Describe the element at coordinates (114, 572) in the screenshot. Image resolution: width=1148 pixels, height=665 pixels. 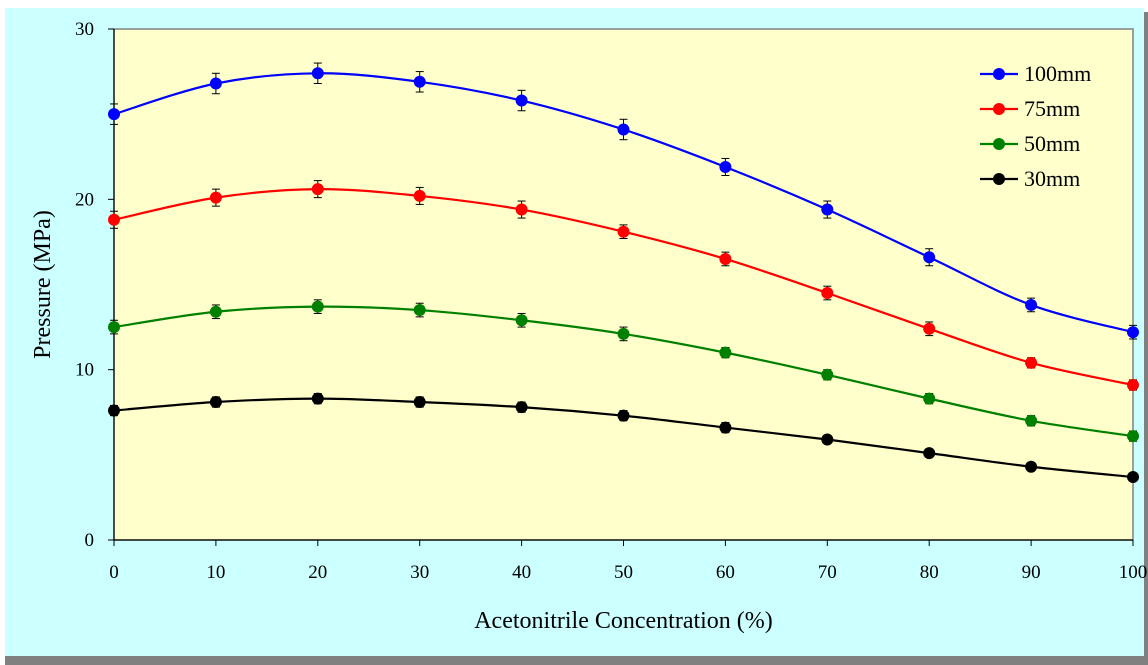
I see `x-tick-label: 0` at that location.